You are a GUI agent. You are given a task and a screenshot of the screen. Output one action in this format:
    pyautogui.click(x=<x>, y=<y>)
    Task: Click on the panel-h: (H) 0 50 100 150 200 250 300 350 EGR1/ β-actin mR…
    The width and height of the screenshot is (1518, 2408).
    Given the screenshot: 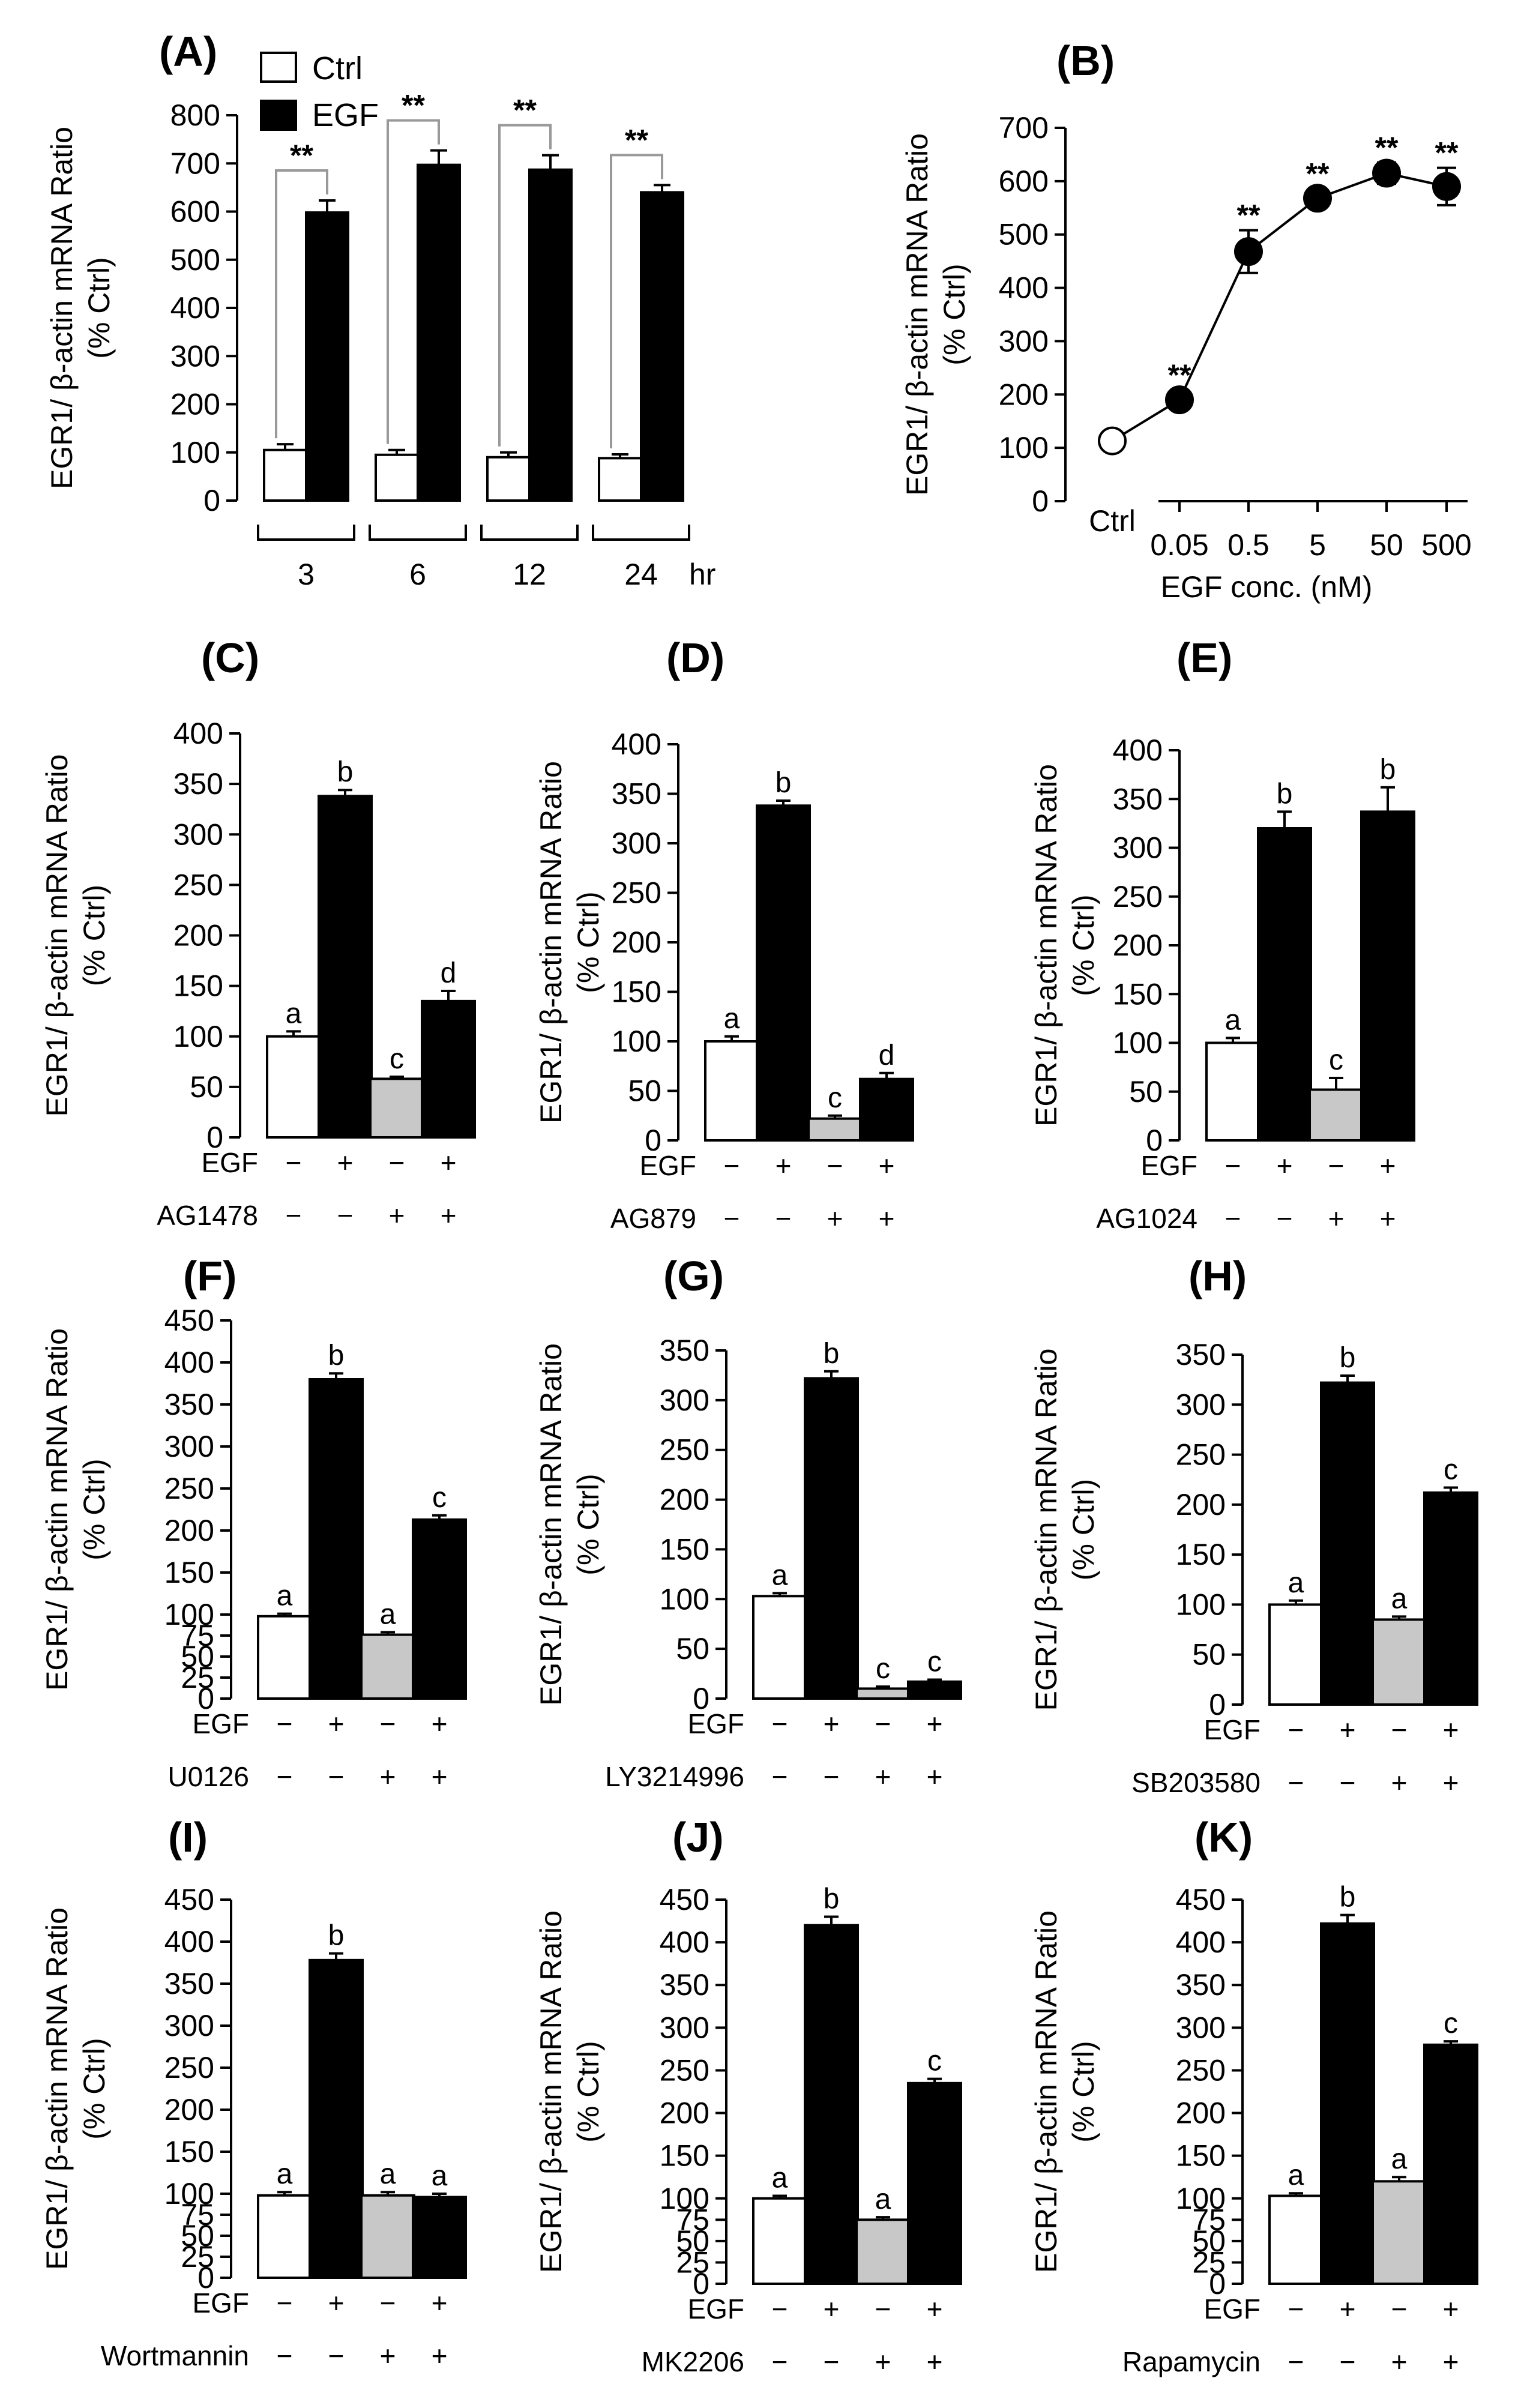 What is the action you would take?
    pyautogui.click(x=1253, y=1525)
    